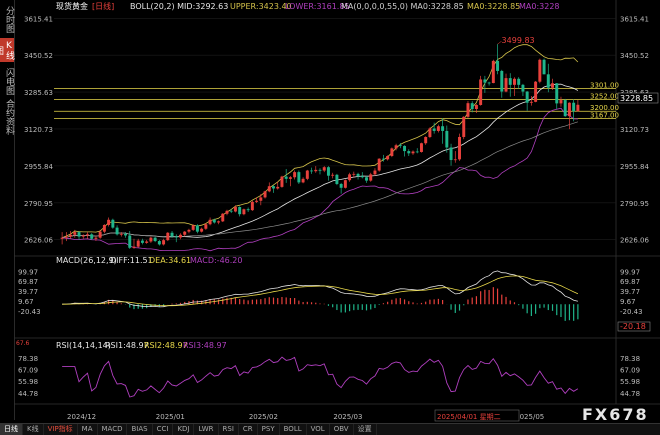 Image resolution: width=660 pixels, height=435 pixels. I want to click on tab-3: MA, so click(88, 429).